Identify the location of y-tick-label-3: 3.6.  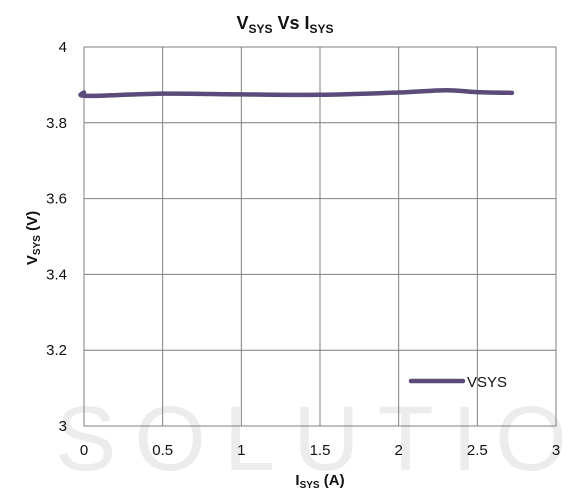
(56, 199).